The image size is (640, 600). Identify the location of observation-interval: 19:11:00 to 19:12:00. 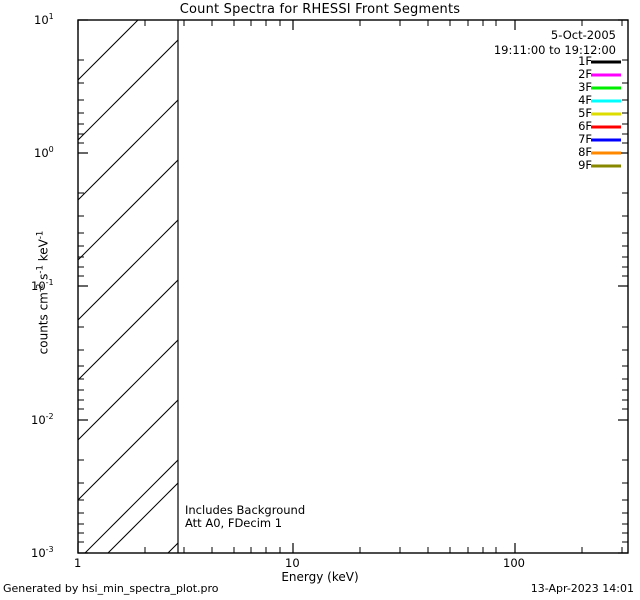
(554, 50).